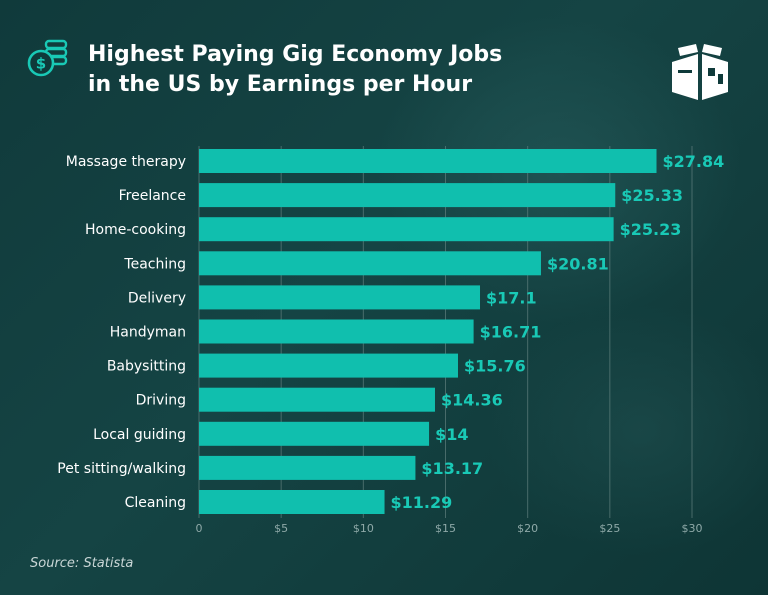  I want to click on x-tick-label: $20, so click(527, 528).